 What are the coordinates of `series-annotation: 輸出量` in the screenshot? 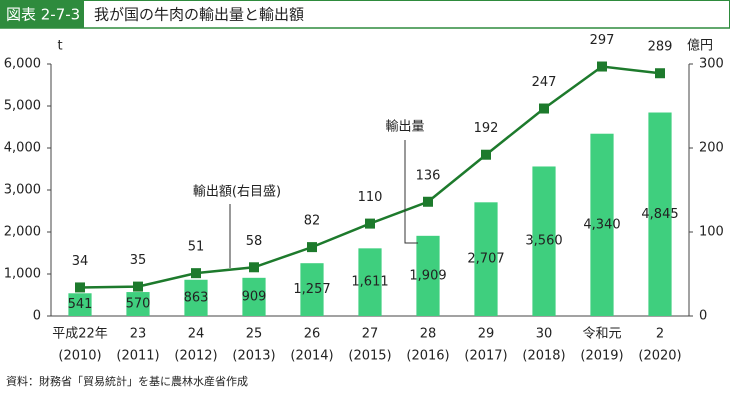 It's located at (404, 127).